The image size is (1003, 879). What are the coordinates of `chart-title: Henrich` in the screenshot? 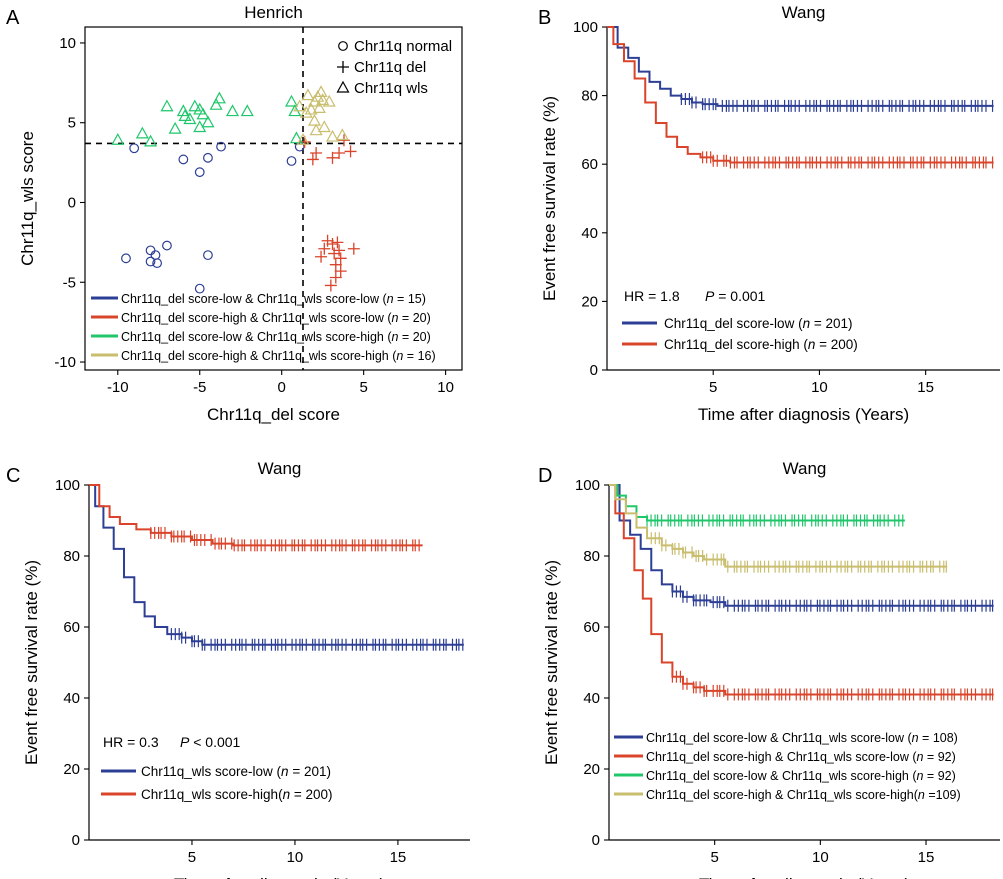 It's located at (273, 12).